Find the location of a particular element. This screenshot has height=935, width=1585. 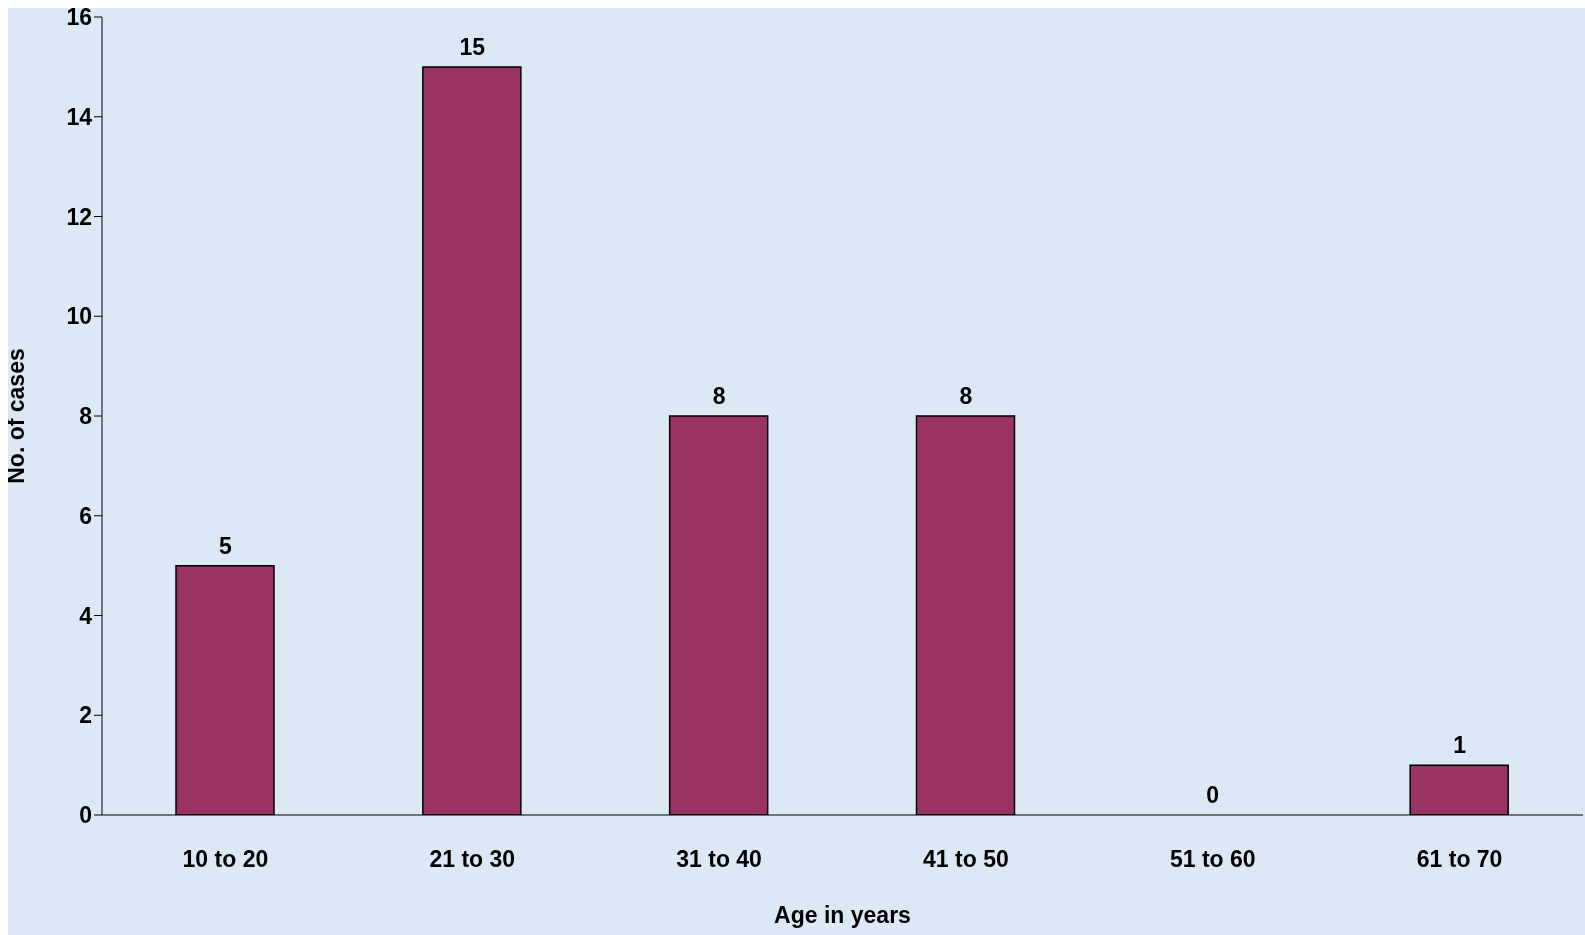

x-axis-title: Age in years is located at coordinates (842, 915).